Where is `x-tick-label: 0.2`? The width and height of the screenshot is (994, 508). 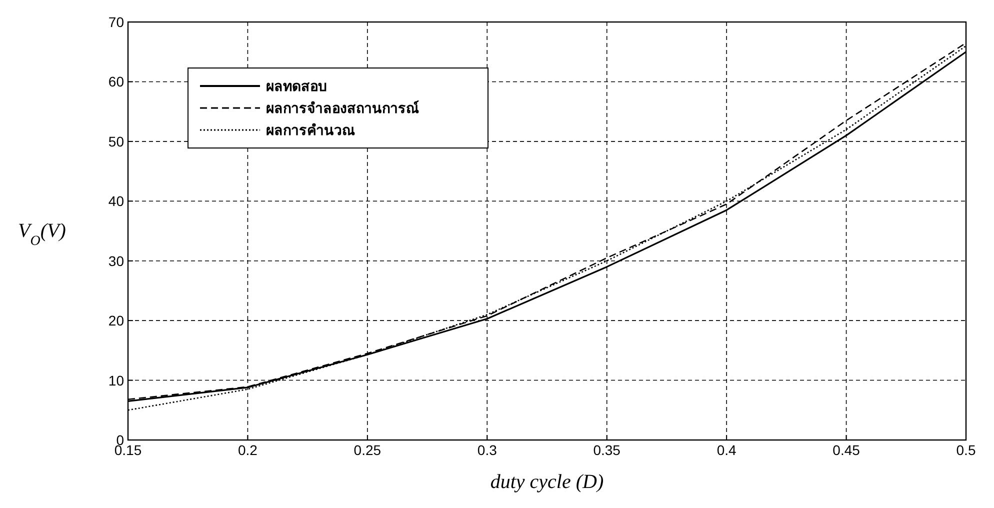 x-tick-label: 0.2 is located at coordinates (248, 450).